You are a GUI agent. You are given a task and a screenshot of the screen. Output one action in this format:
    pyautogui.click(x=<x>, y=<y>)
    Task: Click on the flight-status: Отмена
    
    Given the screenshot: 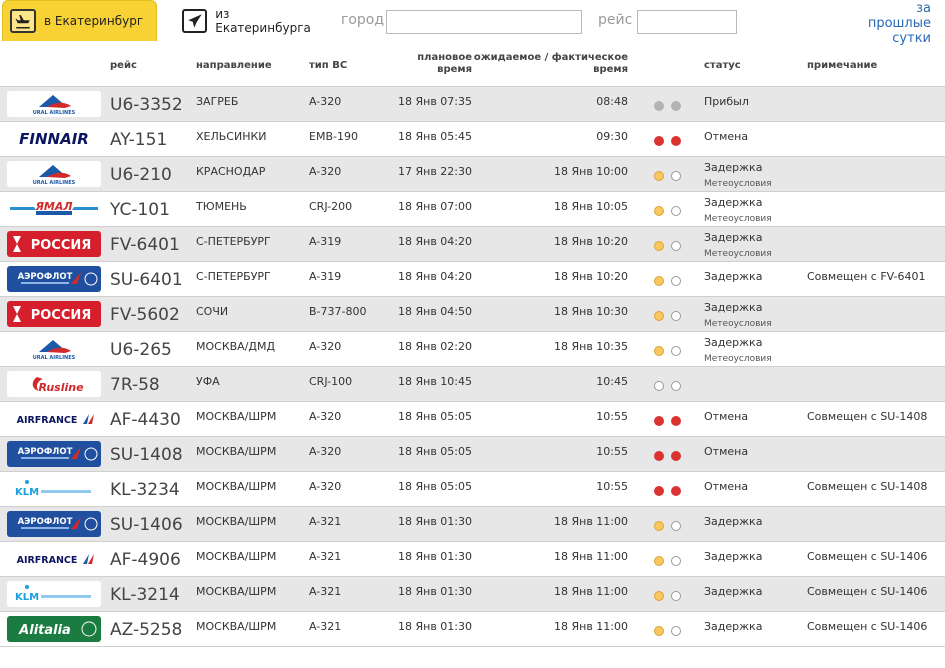 What is the action you would take?
    pyautogui.click(x=726, y=451)
    